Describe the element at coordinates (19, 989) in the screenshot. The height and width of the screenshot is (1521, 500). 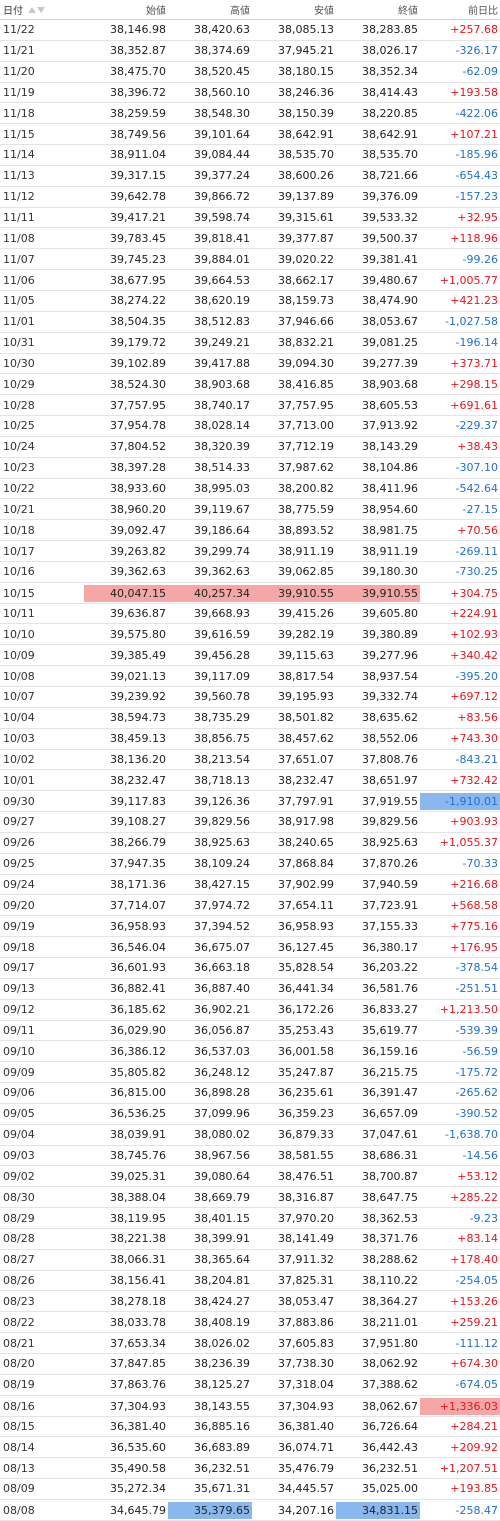
I see `cell-date: 09/13` at that location.